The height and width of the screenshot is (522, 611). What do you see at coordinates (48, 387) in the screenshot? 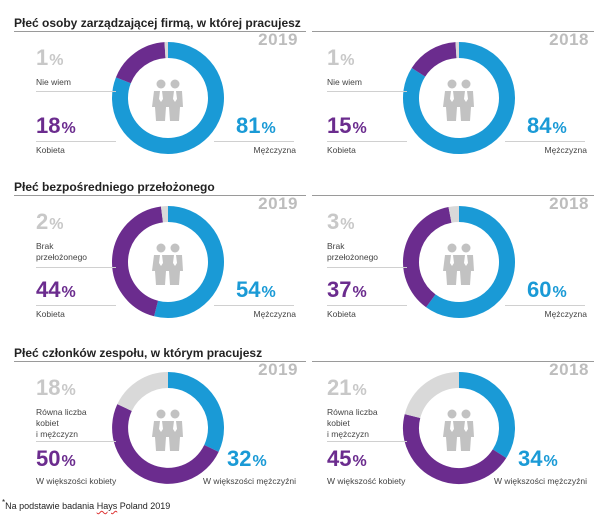
I see `other-percent-value: 18` at bounding box center [48, 387].